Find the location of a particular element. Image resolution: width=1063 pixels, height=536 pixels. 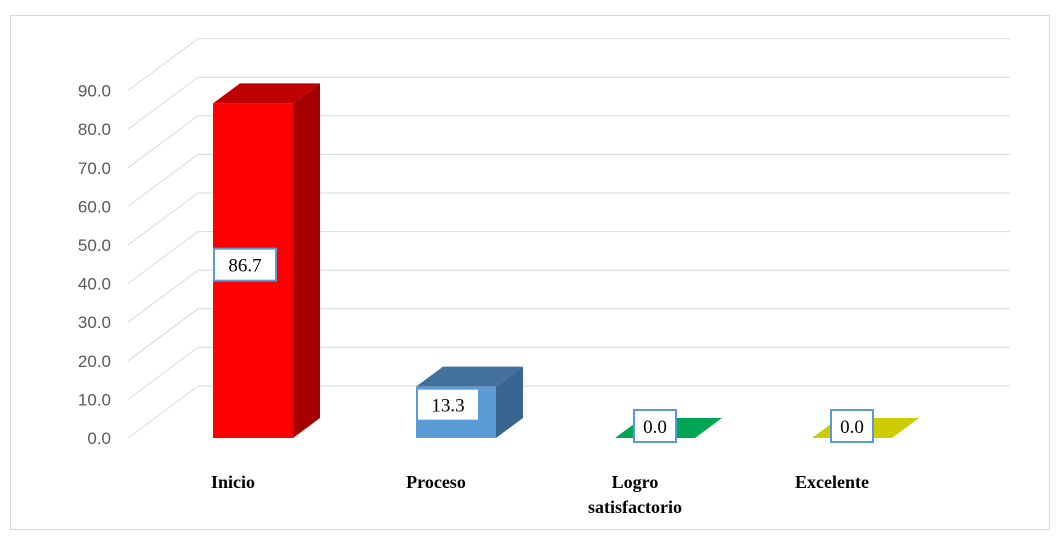

data-label: 86.7 is located at coordinates (244, 266).